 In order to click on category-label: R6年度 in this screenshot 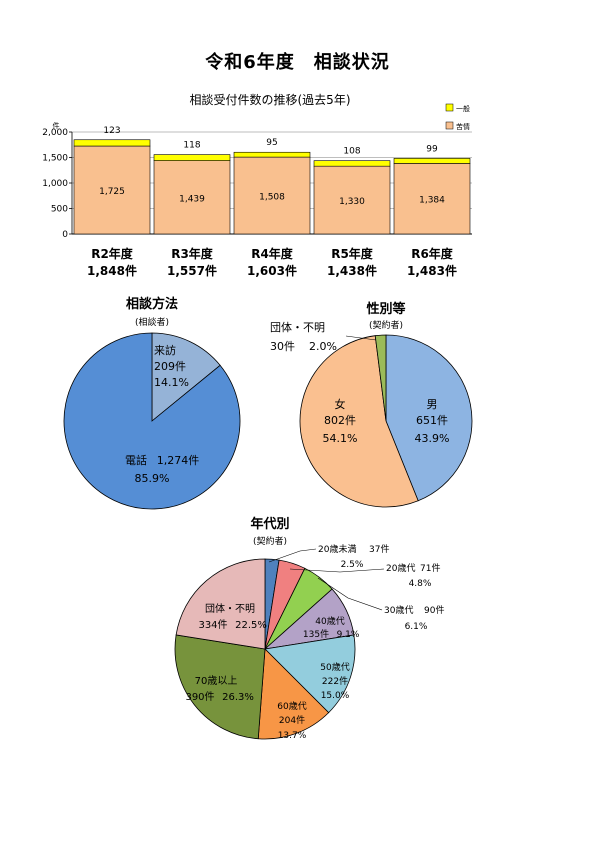, I will do `click(432, 253)`.